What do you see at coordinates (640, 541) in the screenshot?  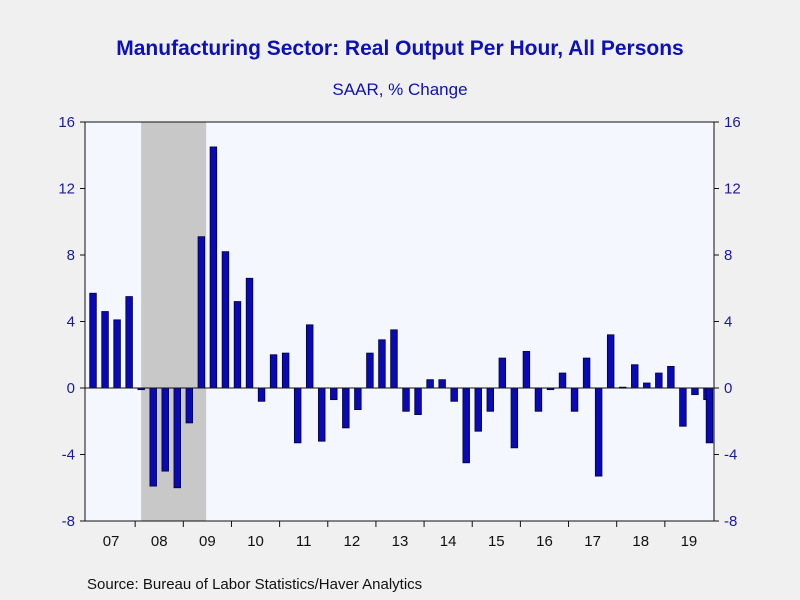 I see `x-tick-label: 18` at bounding box center [640, 541].